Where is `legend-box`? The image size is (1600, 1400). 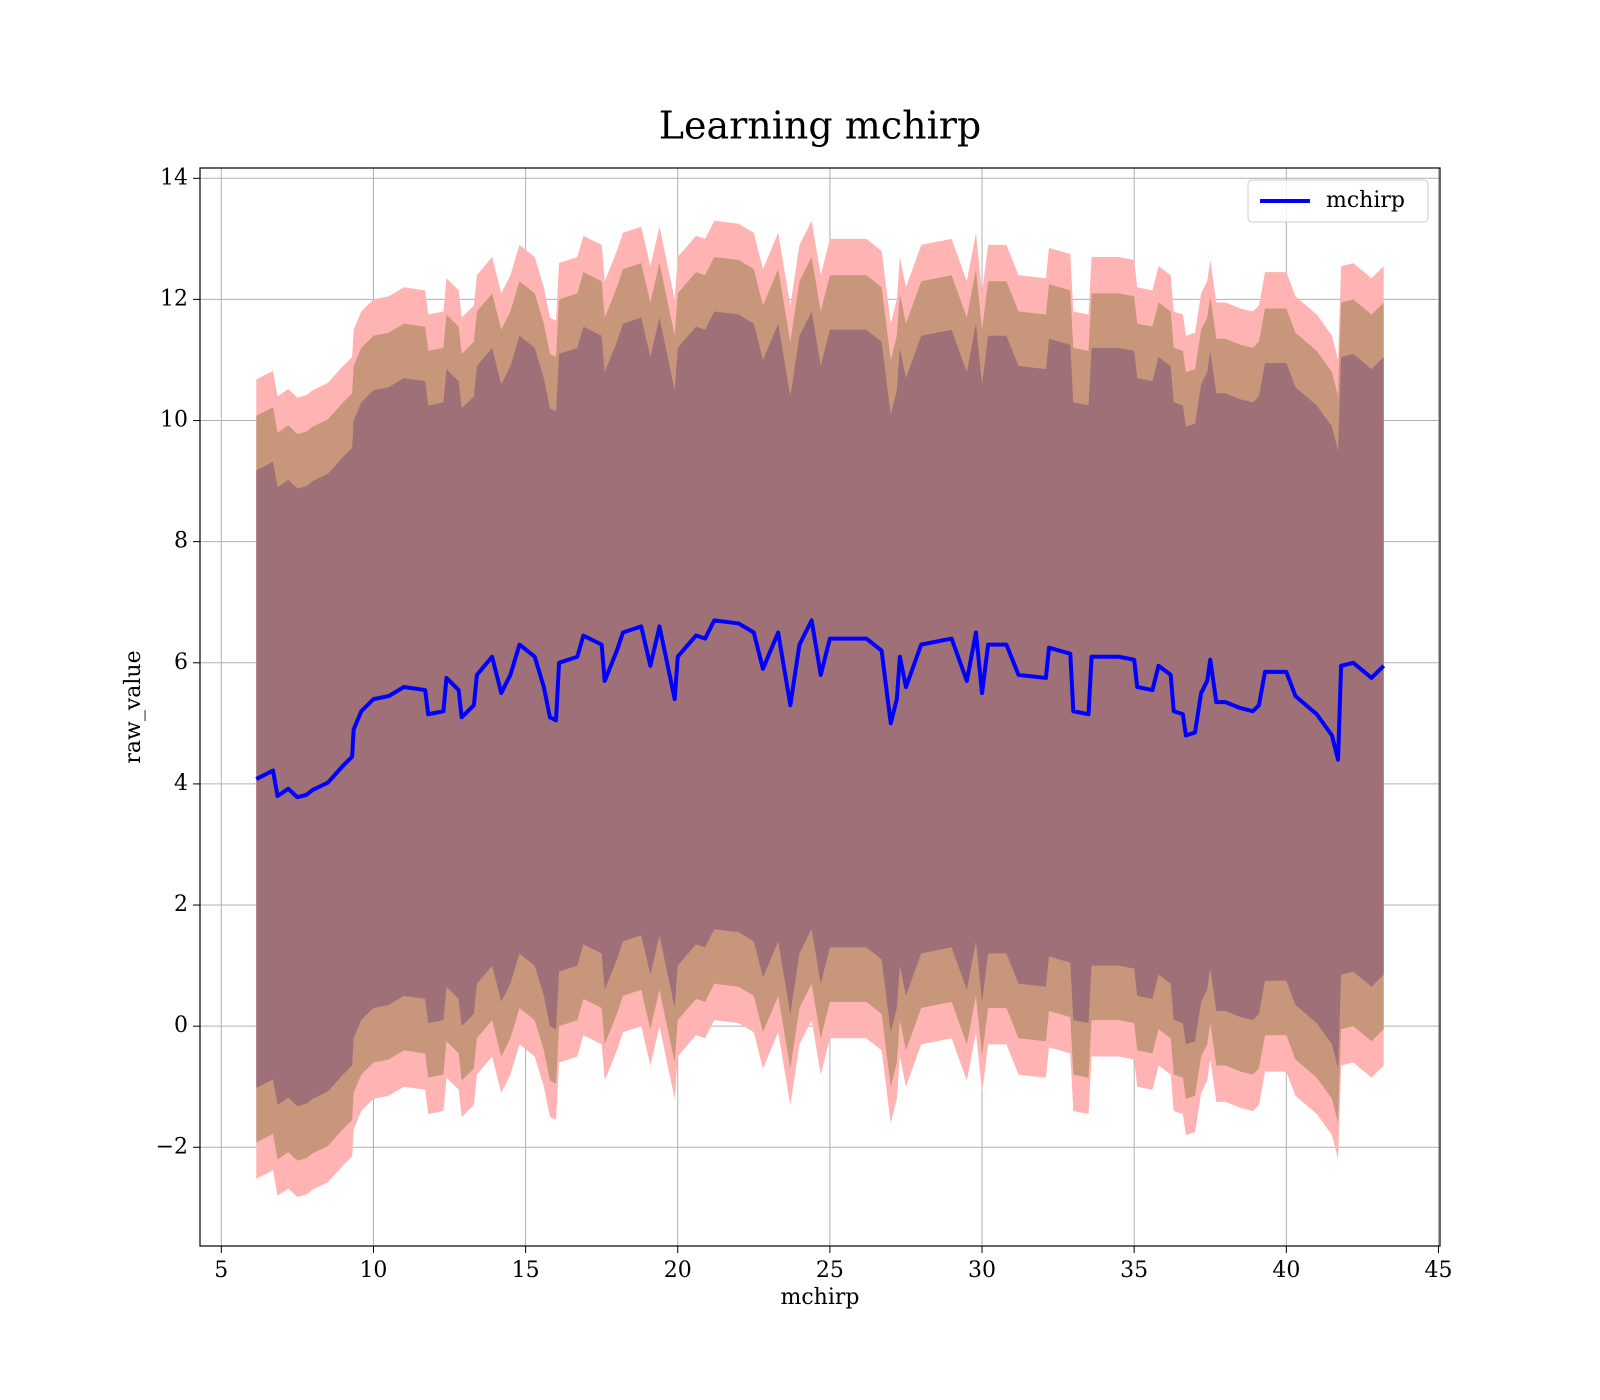 legend-box is located at coordinates (1338, 201).